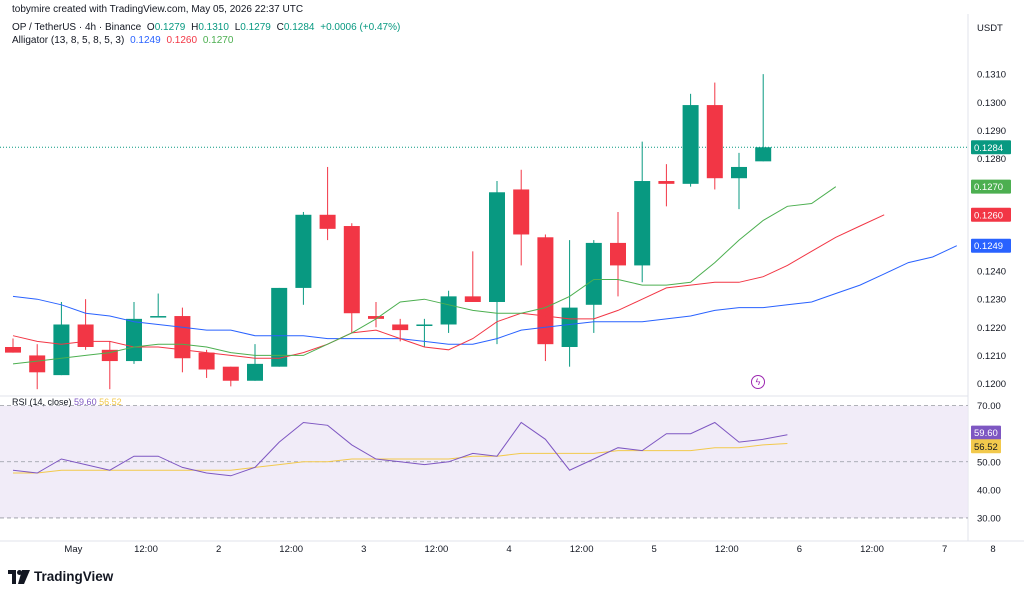 This screenshot has width=1024, height=597. What do you see at coordinates (990, 28) in the screenshot?
I see `currency-label: USDT` at bounding box center [990, 28].